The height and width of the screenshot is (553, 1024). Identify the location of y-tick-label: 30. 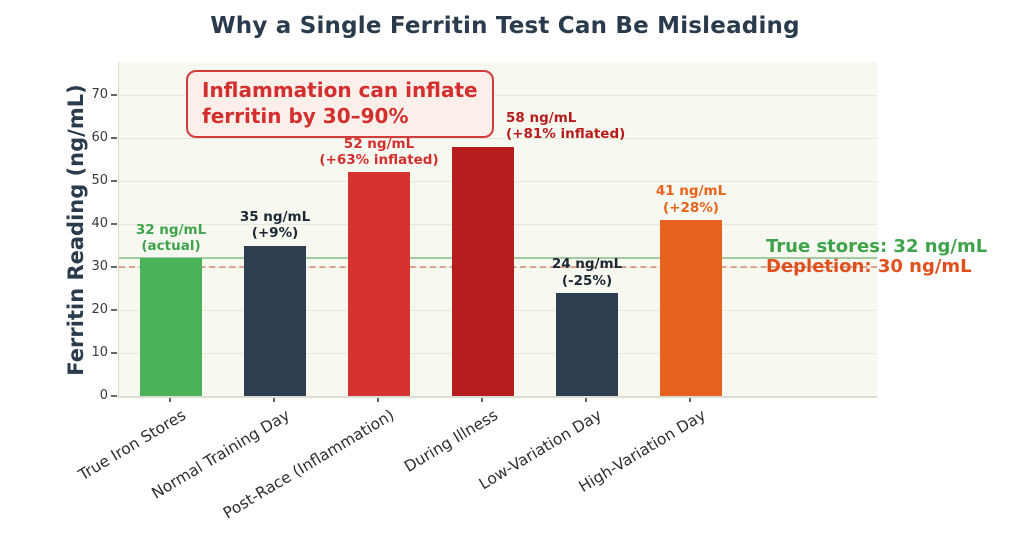
(99, 266).